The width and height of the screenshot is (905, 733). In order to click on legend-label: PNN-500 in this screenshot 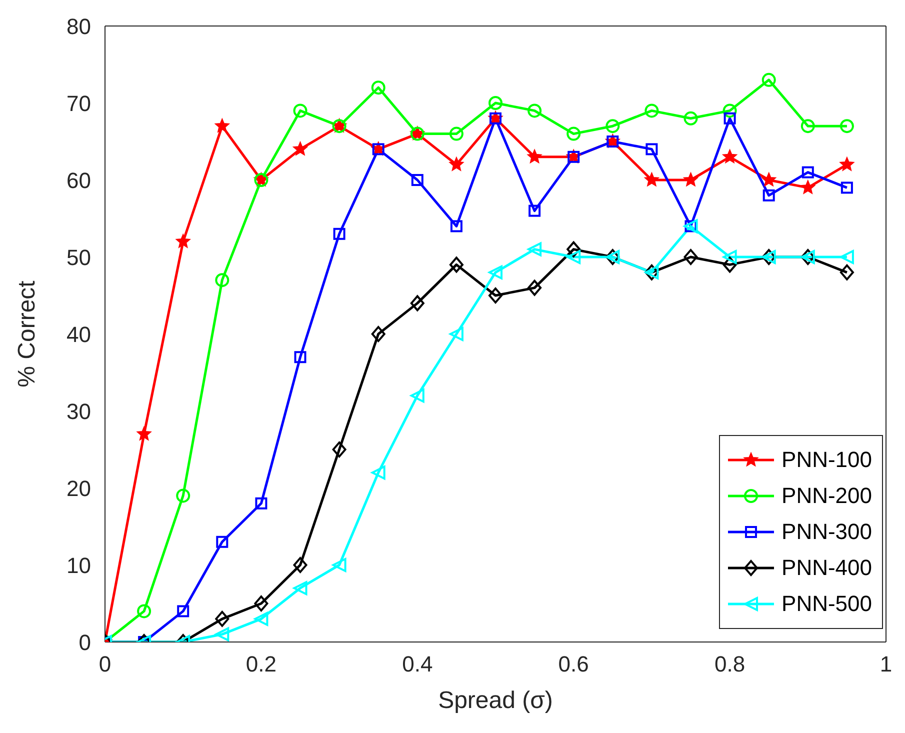, I will do `click(827, 604)`.